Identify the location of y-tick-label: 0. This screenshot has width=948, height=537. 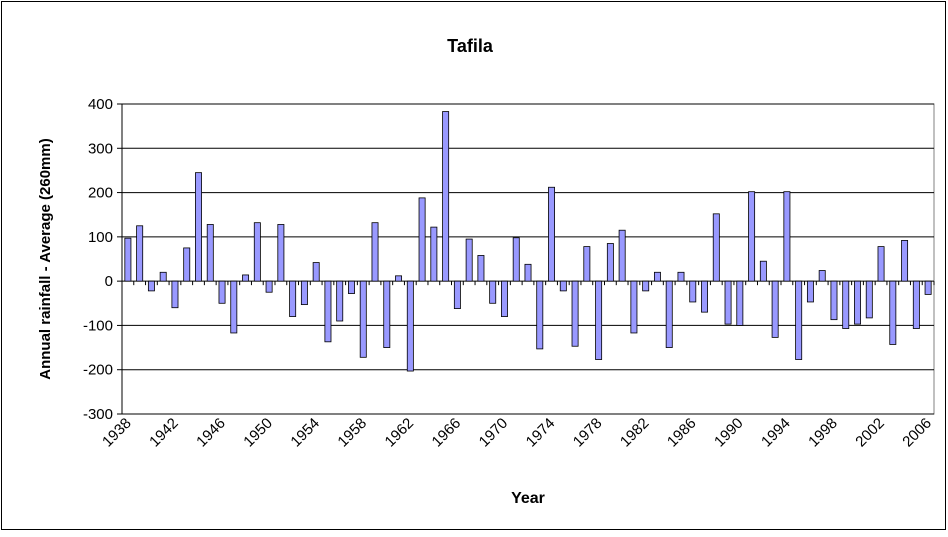
(109, 281).